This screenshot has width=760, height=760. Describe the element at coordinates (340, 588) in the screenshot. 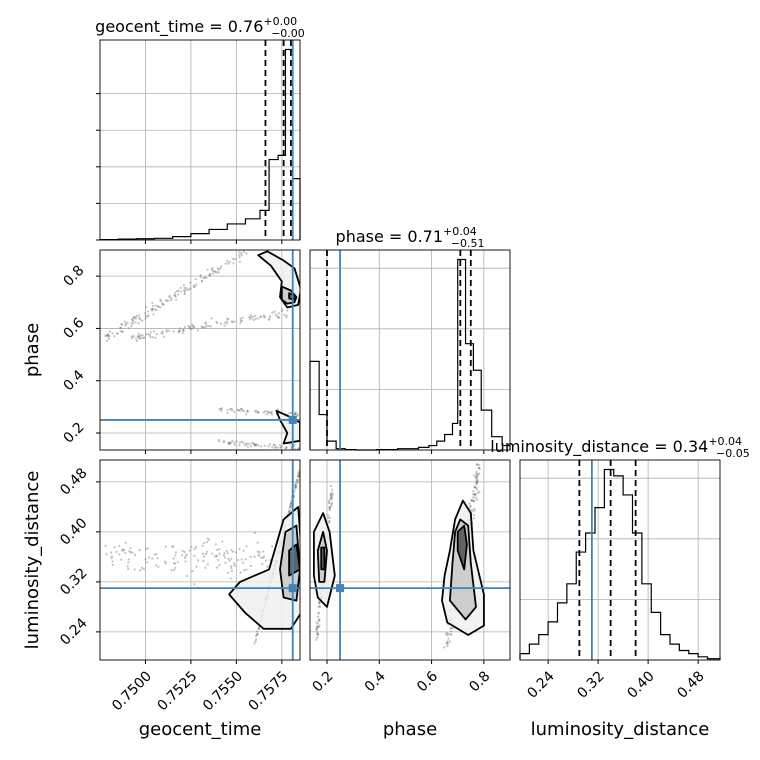

I see `truth-marker` at that location.